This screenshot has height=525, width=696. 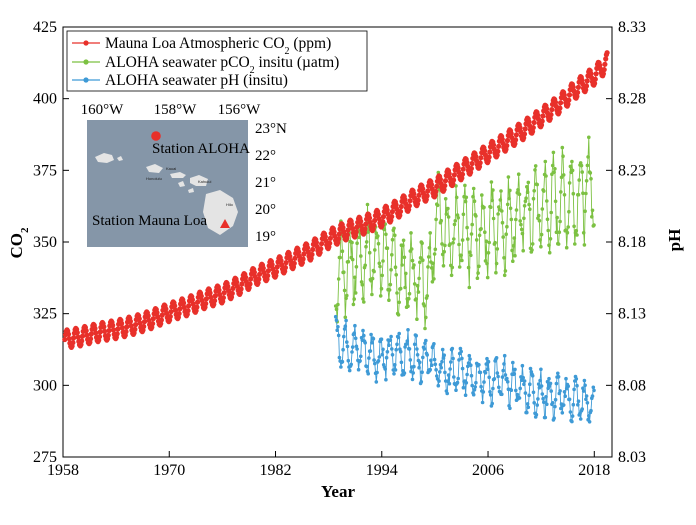 I want to click on island-label-honolulu: Honolulu, so click(x=154, y=178).